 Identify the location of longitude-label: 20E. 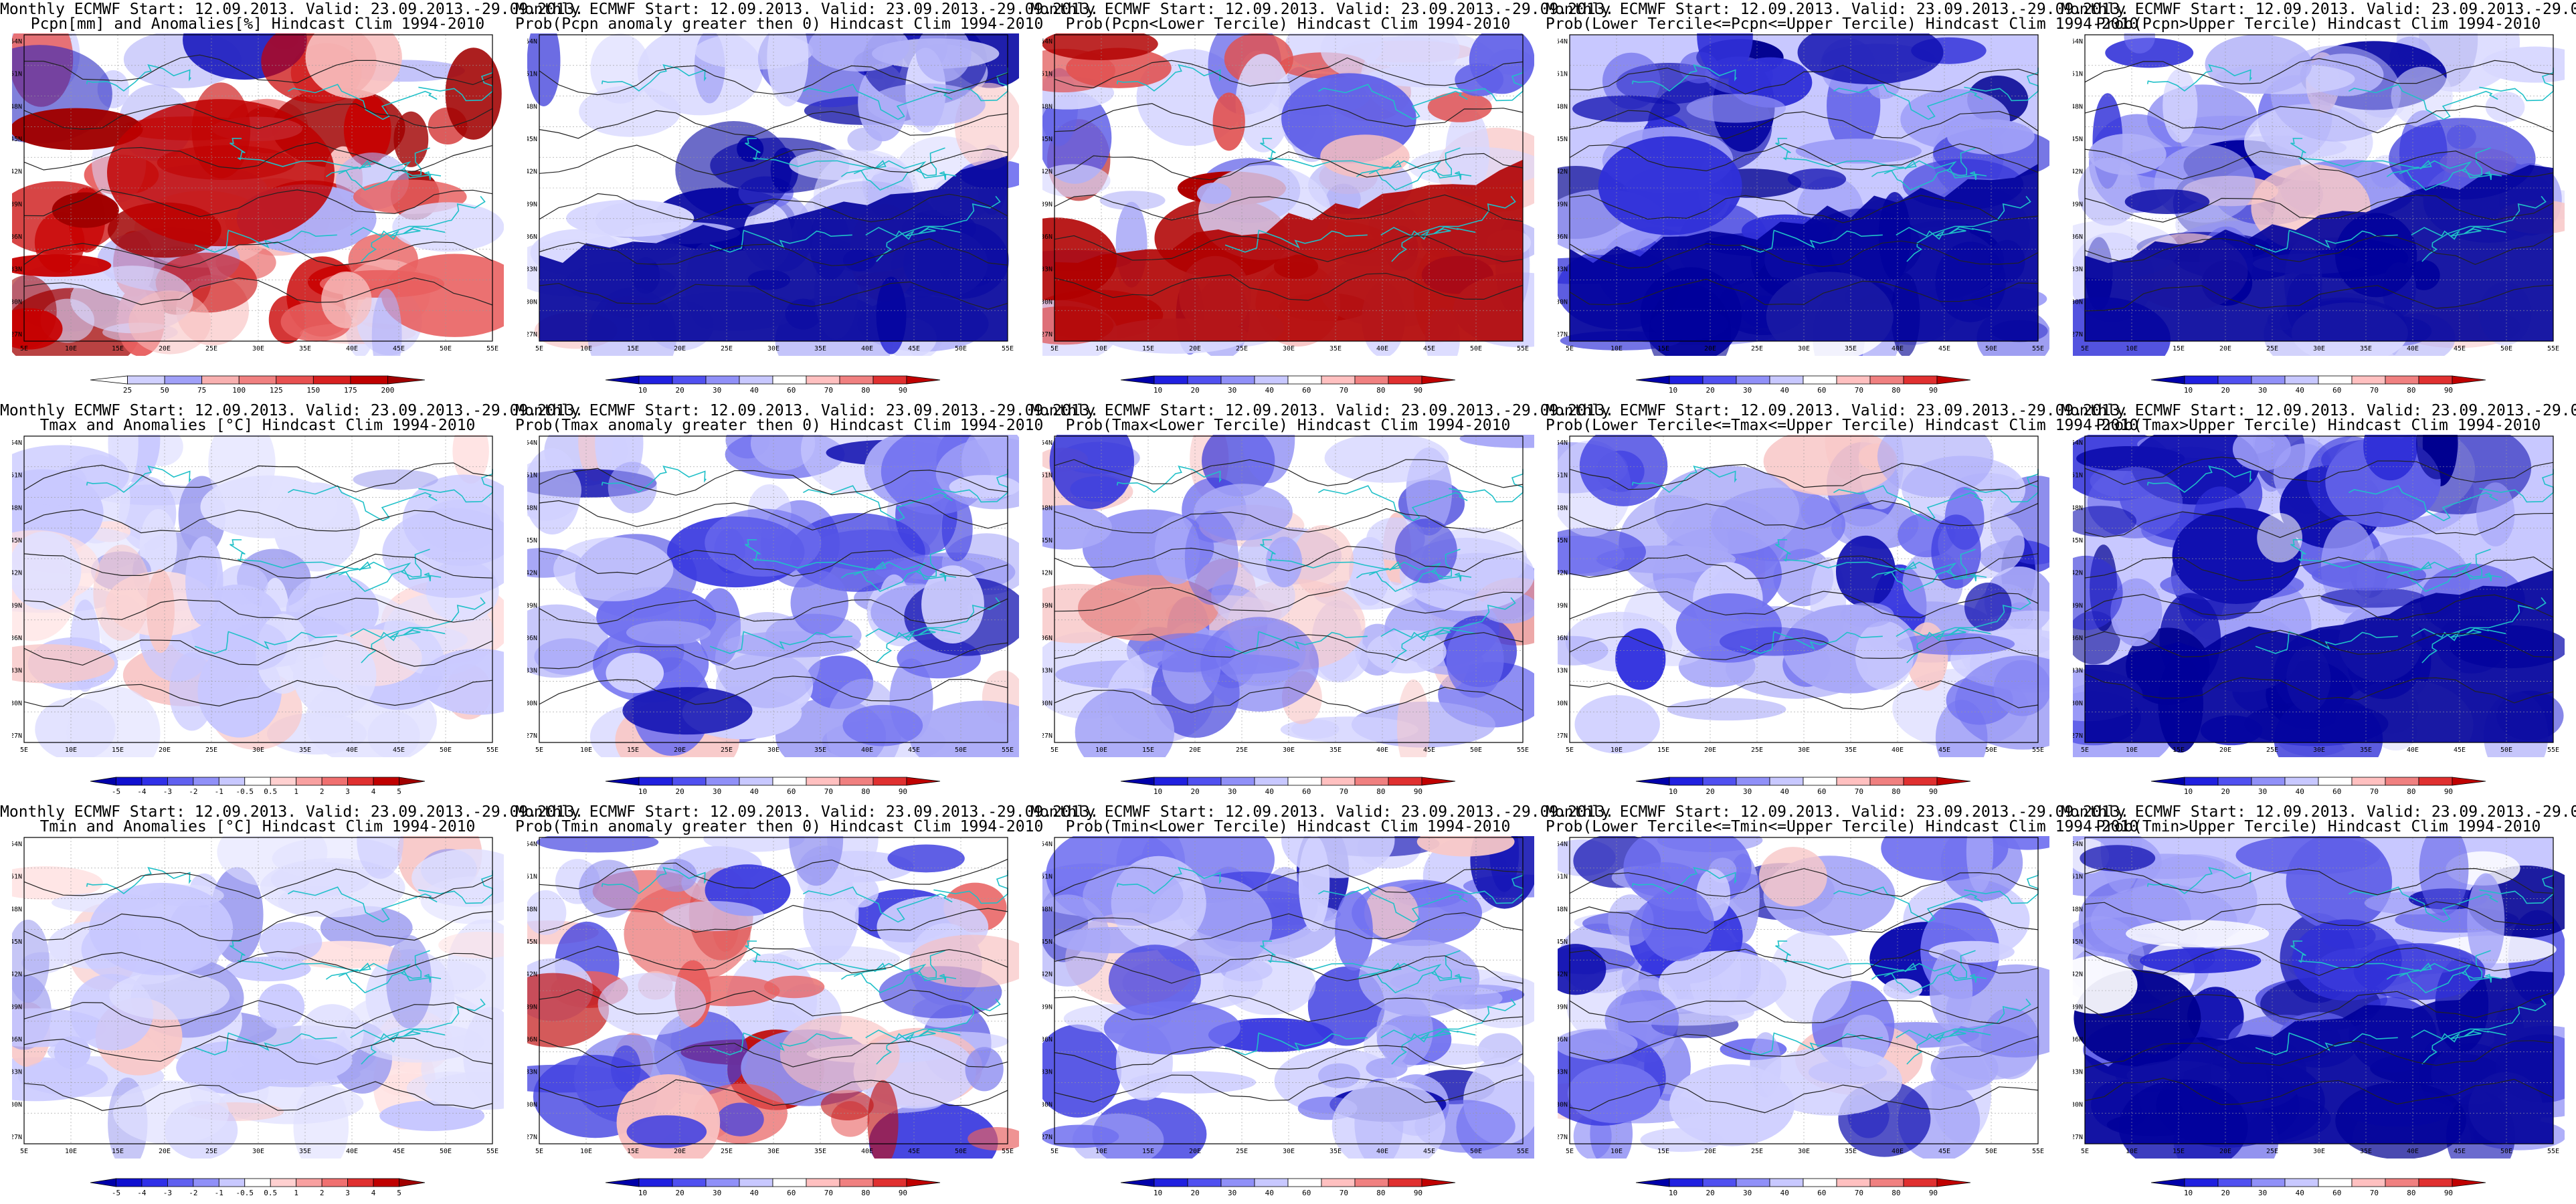
(1195, 1151).